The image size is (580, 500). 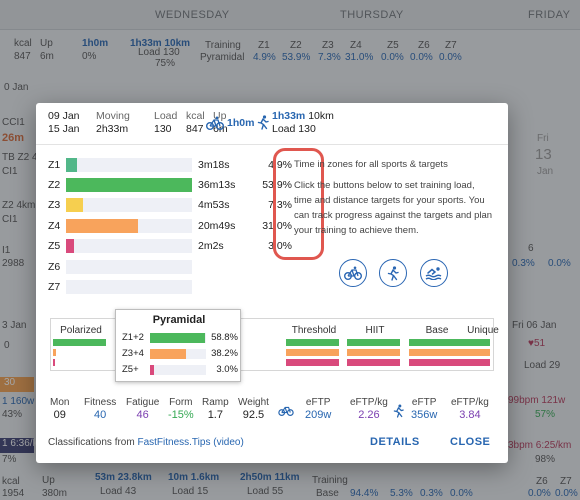 I want to click on swim-icon, so click(x=433, y=273).